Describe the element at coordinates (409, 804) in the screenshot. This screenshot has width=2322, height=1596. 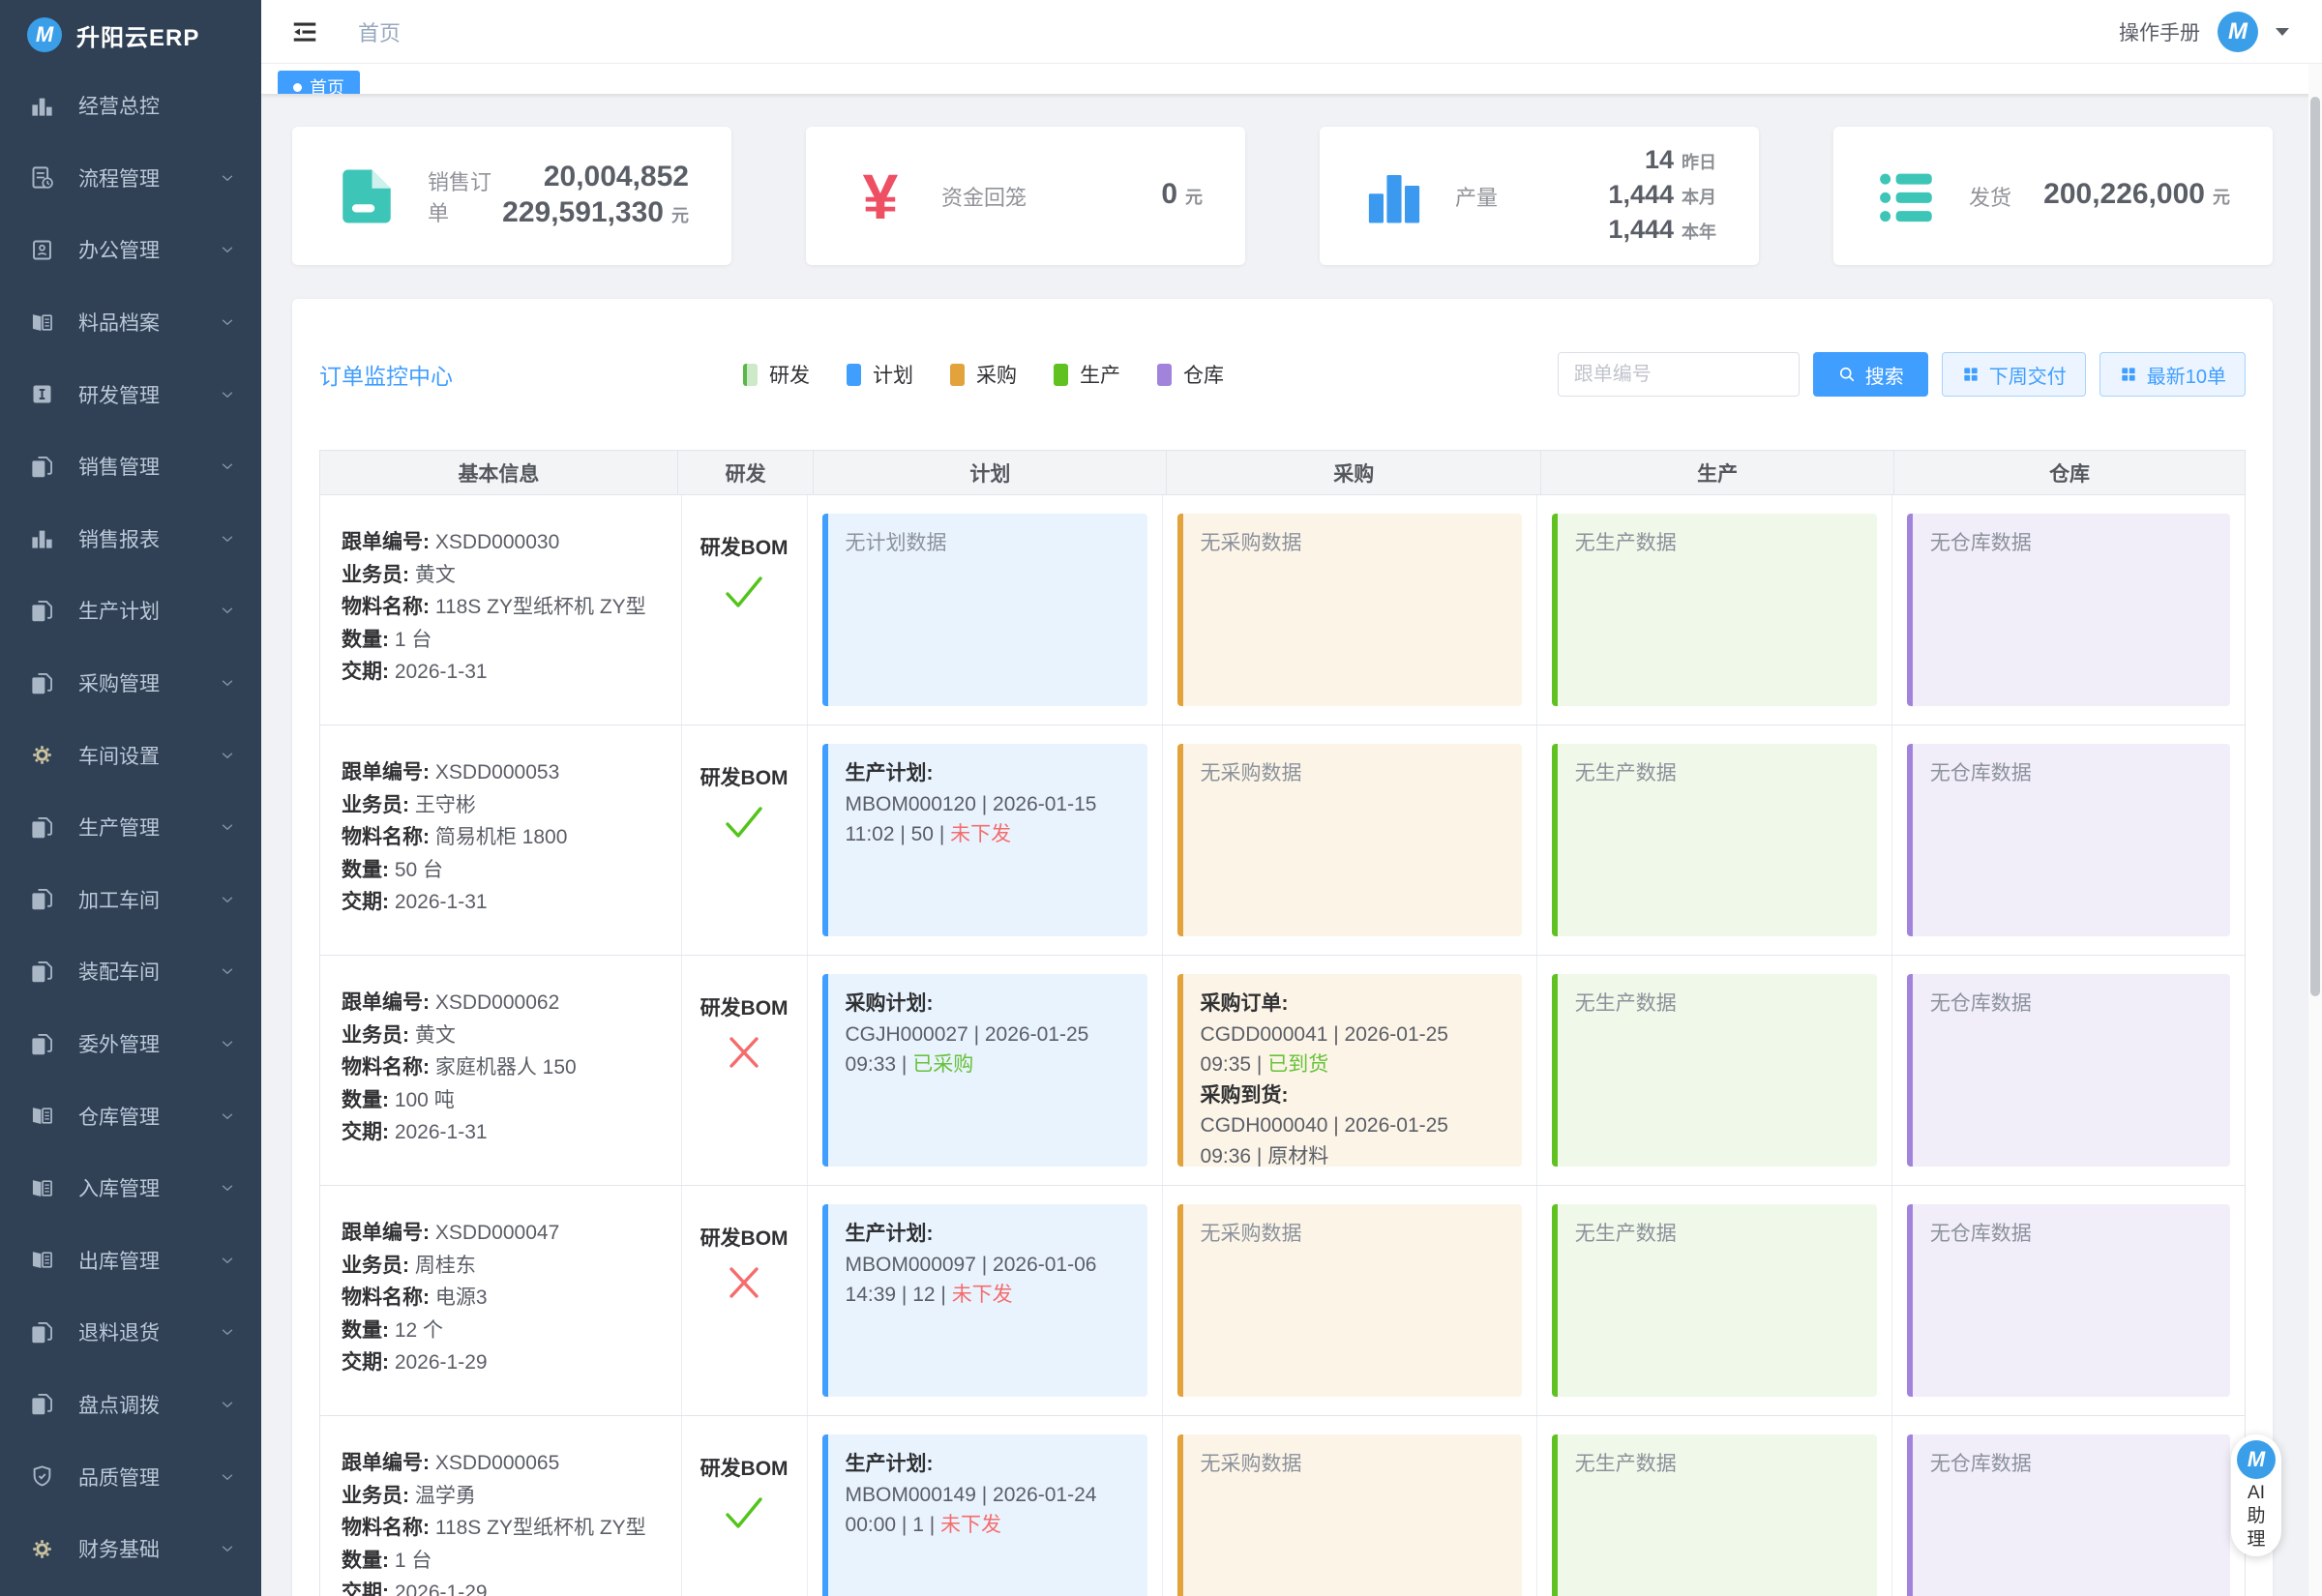
I see `info-line: 业务员: 王守彬` at that location.